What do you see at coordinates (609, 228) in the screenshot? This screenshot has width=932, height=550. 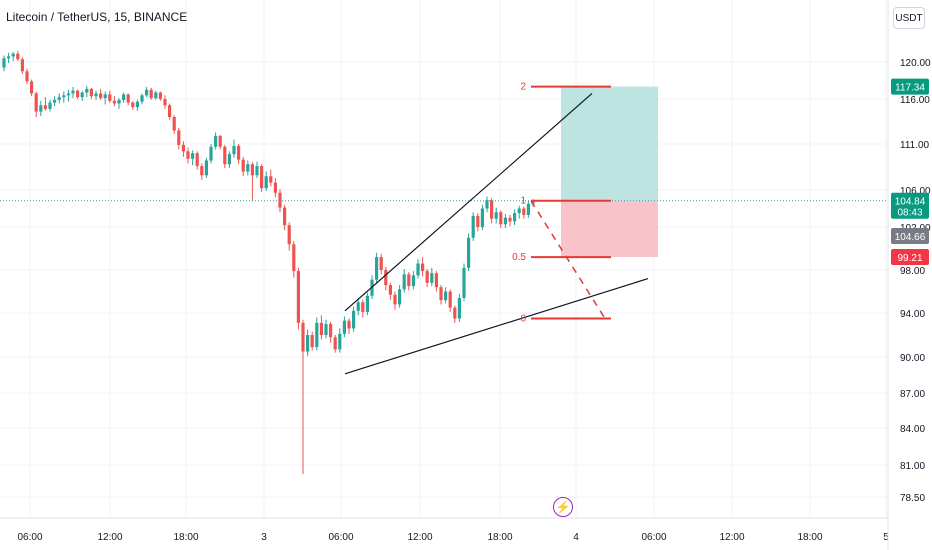 I see `loss-zone` at bounding box center [609, 228].